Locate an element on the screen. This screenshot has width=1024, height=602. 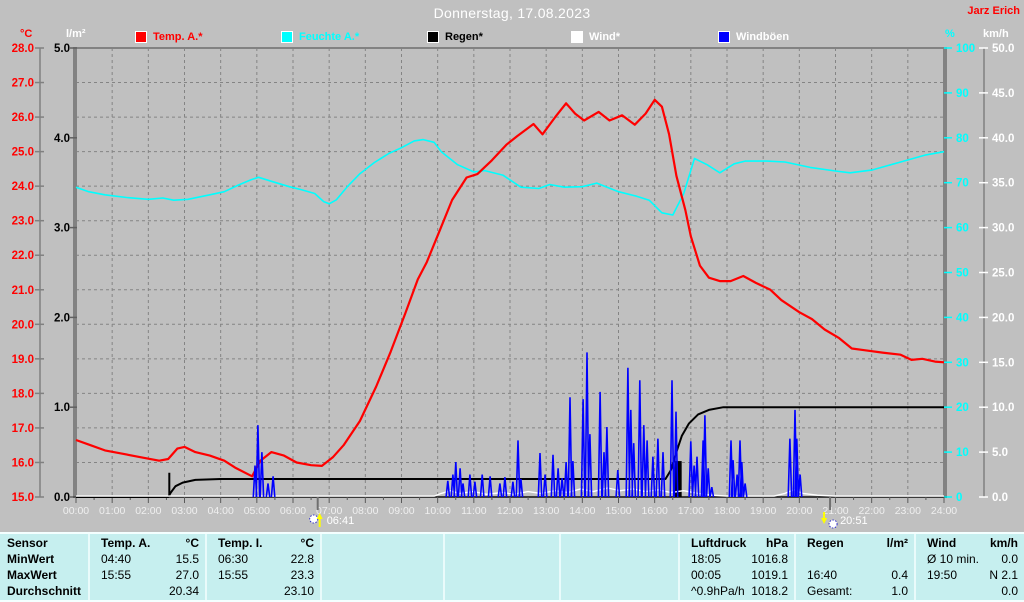
sunrise-arrowhead-icon is located at coordinates (319, 516).